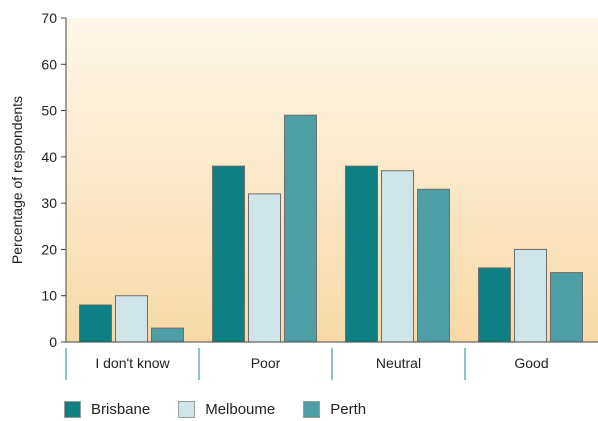 This screenshot has height=421, width=598. Describe the element at coordinates (49, 18) in the screenshot. I see `y-tick-label: 70` at that location.